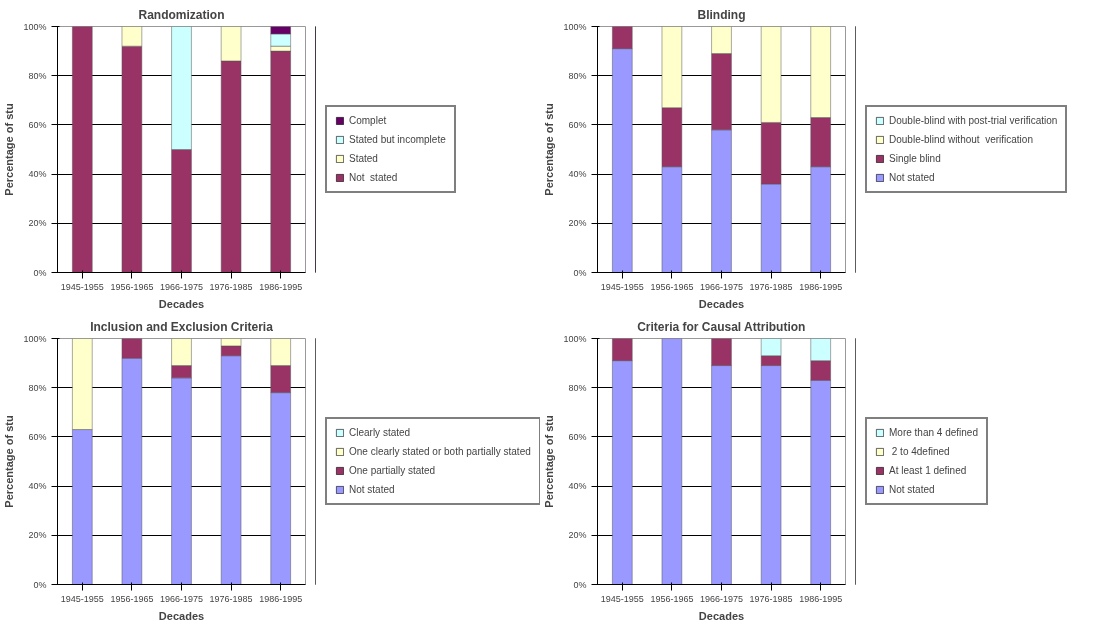  What do you see at coordinates (392, 470) in the screenshot?
I see `legend-label: One partially stated` at bounding box center [392, 470].